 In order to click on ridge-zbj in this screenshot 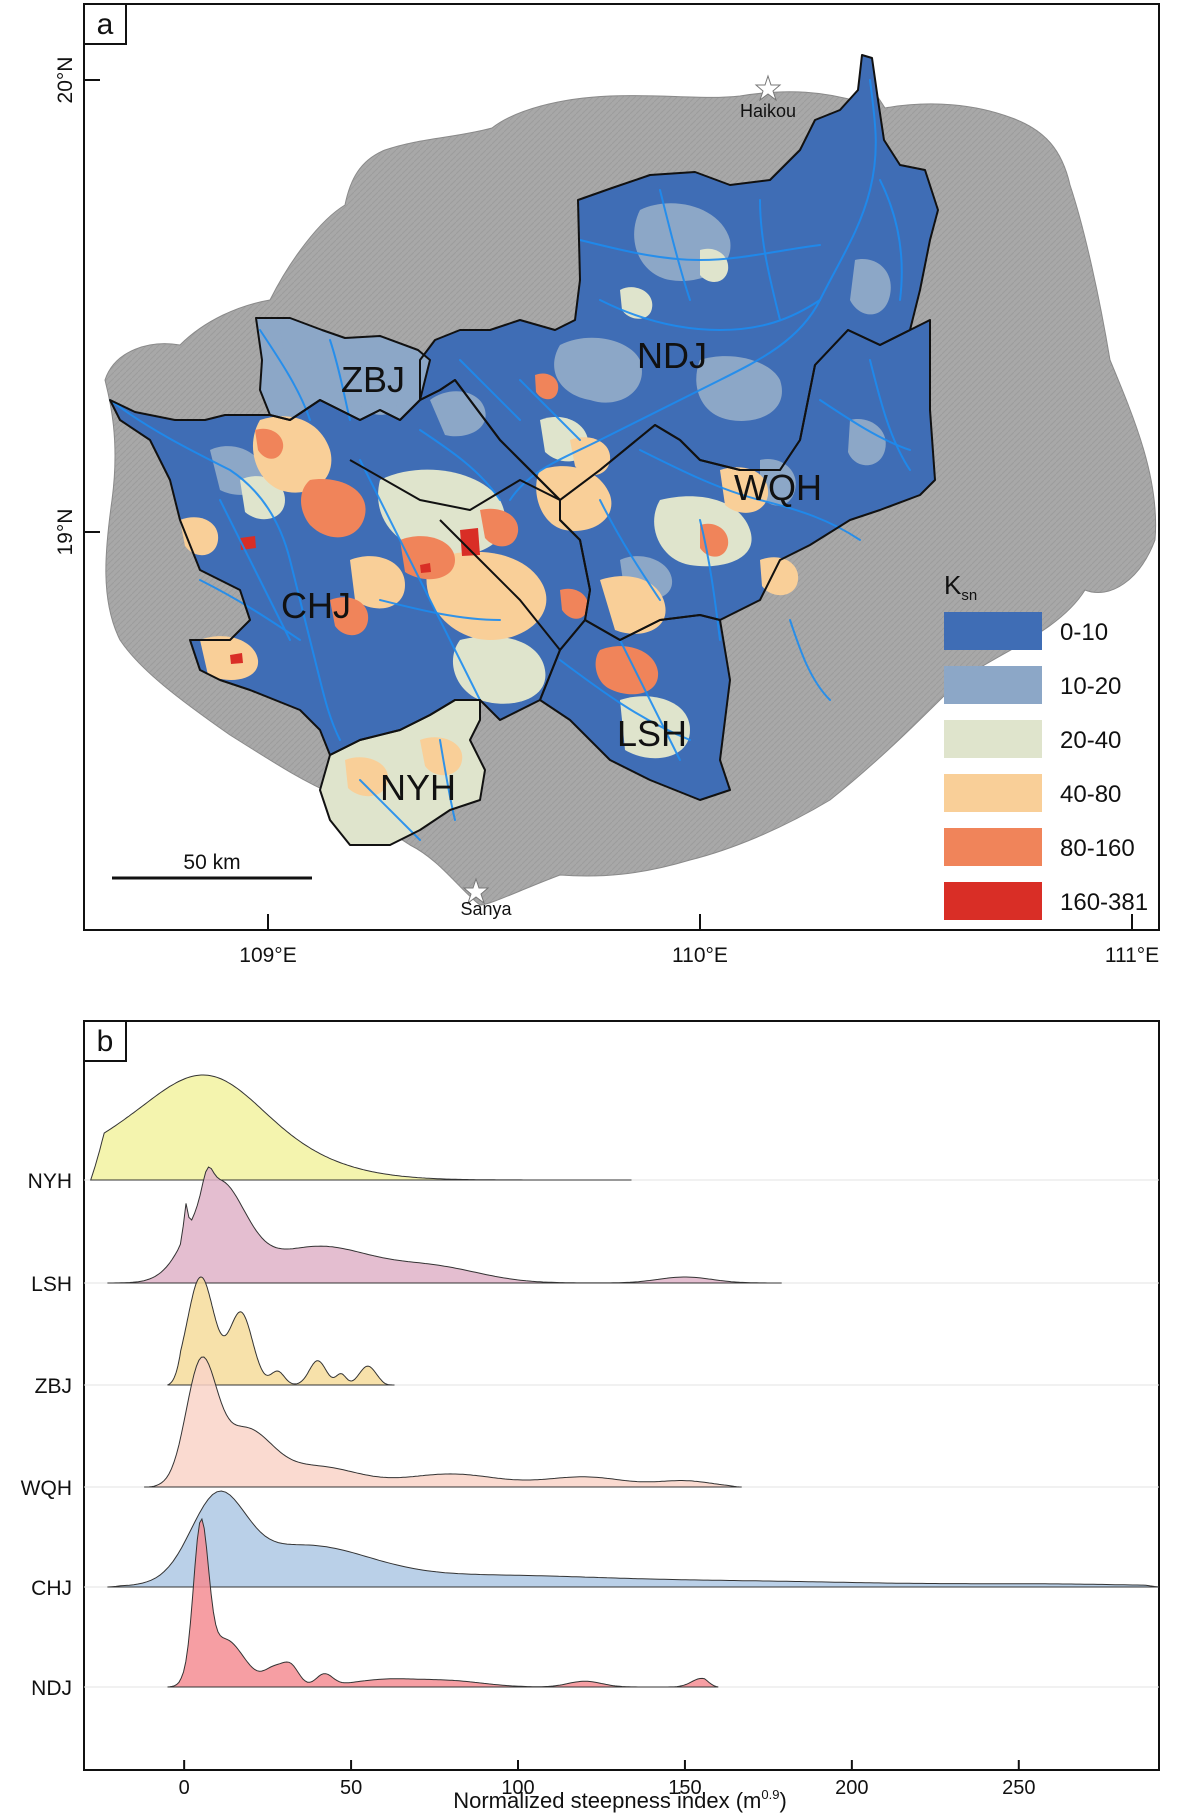, I will do `click(281, 1331)`.